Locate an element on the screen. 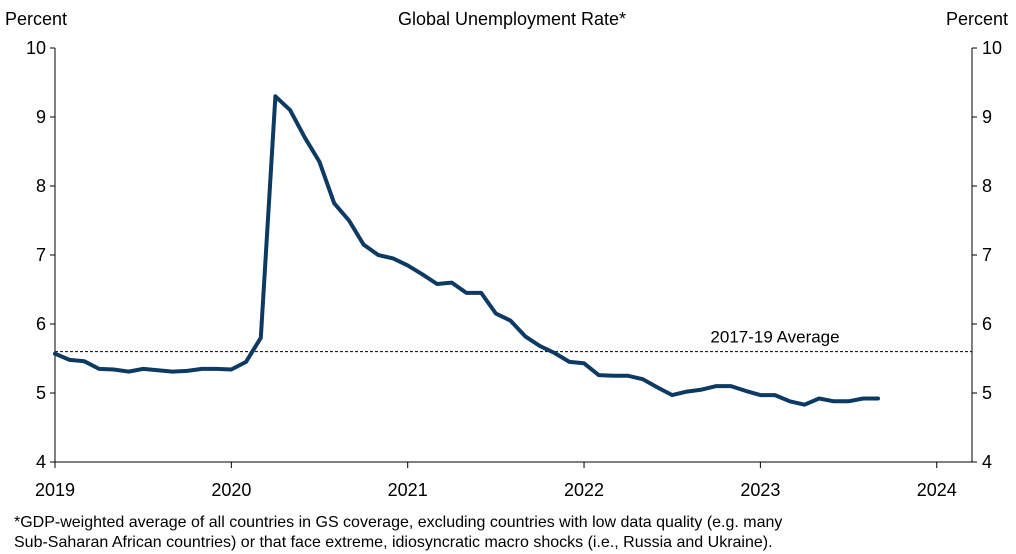 This screenshot has height=554, width=1016. x-tick-label: 2021 is located at coordinates (408, 490).